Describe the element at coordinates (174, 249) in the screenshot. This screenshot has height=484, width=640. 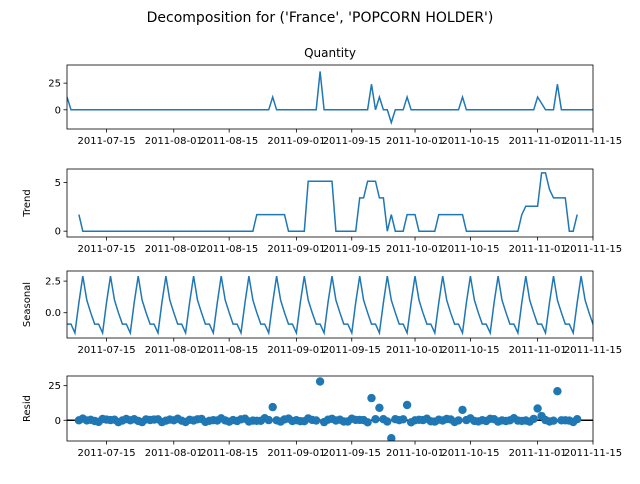
I see `trend-xtick-label: 2011-08-01` at that location.